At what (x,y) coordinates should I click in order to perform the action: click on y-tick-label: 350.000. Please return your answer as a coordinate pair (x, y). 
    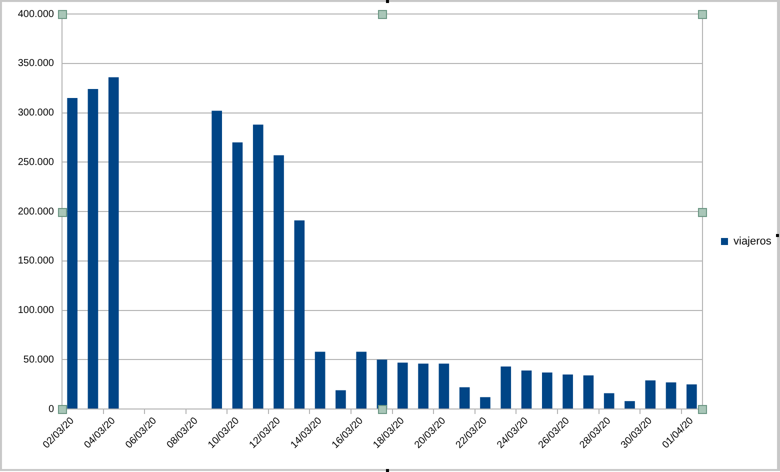
    Looking at the image, I should click on (36, 64).